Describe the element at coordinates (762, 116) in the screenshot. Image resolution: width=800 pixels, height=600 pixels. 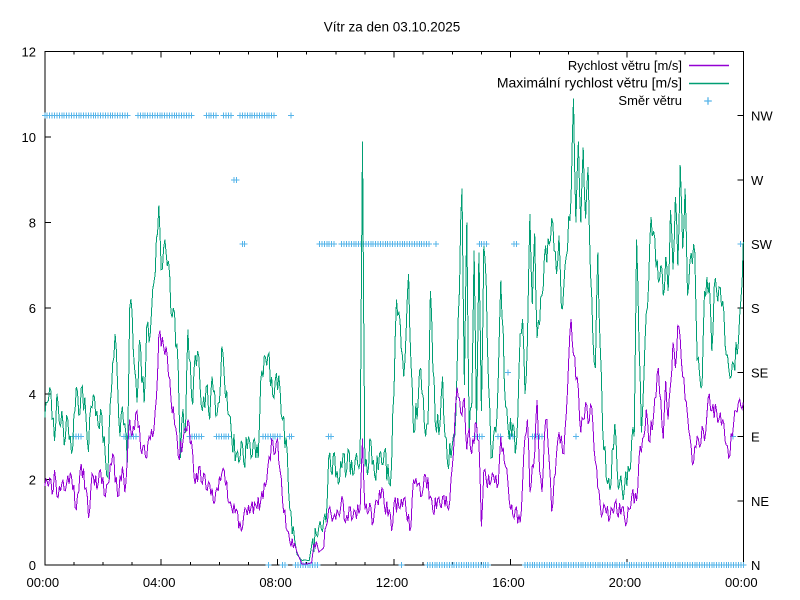
I see `svg-text: NW` at that location.